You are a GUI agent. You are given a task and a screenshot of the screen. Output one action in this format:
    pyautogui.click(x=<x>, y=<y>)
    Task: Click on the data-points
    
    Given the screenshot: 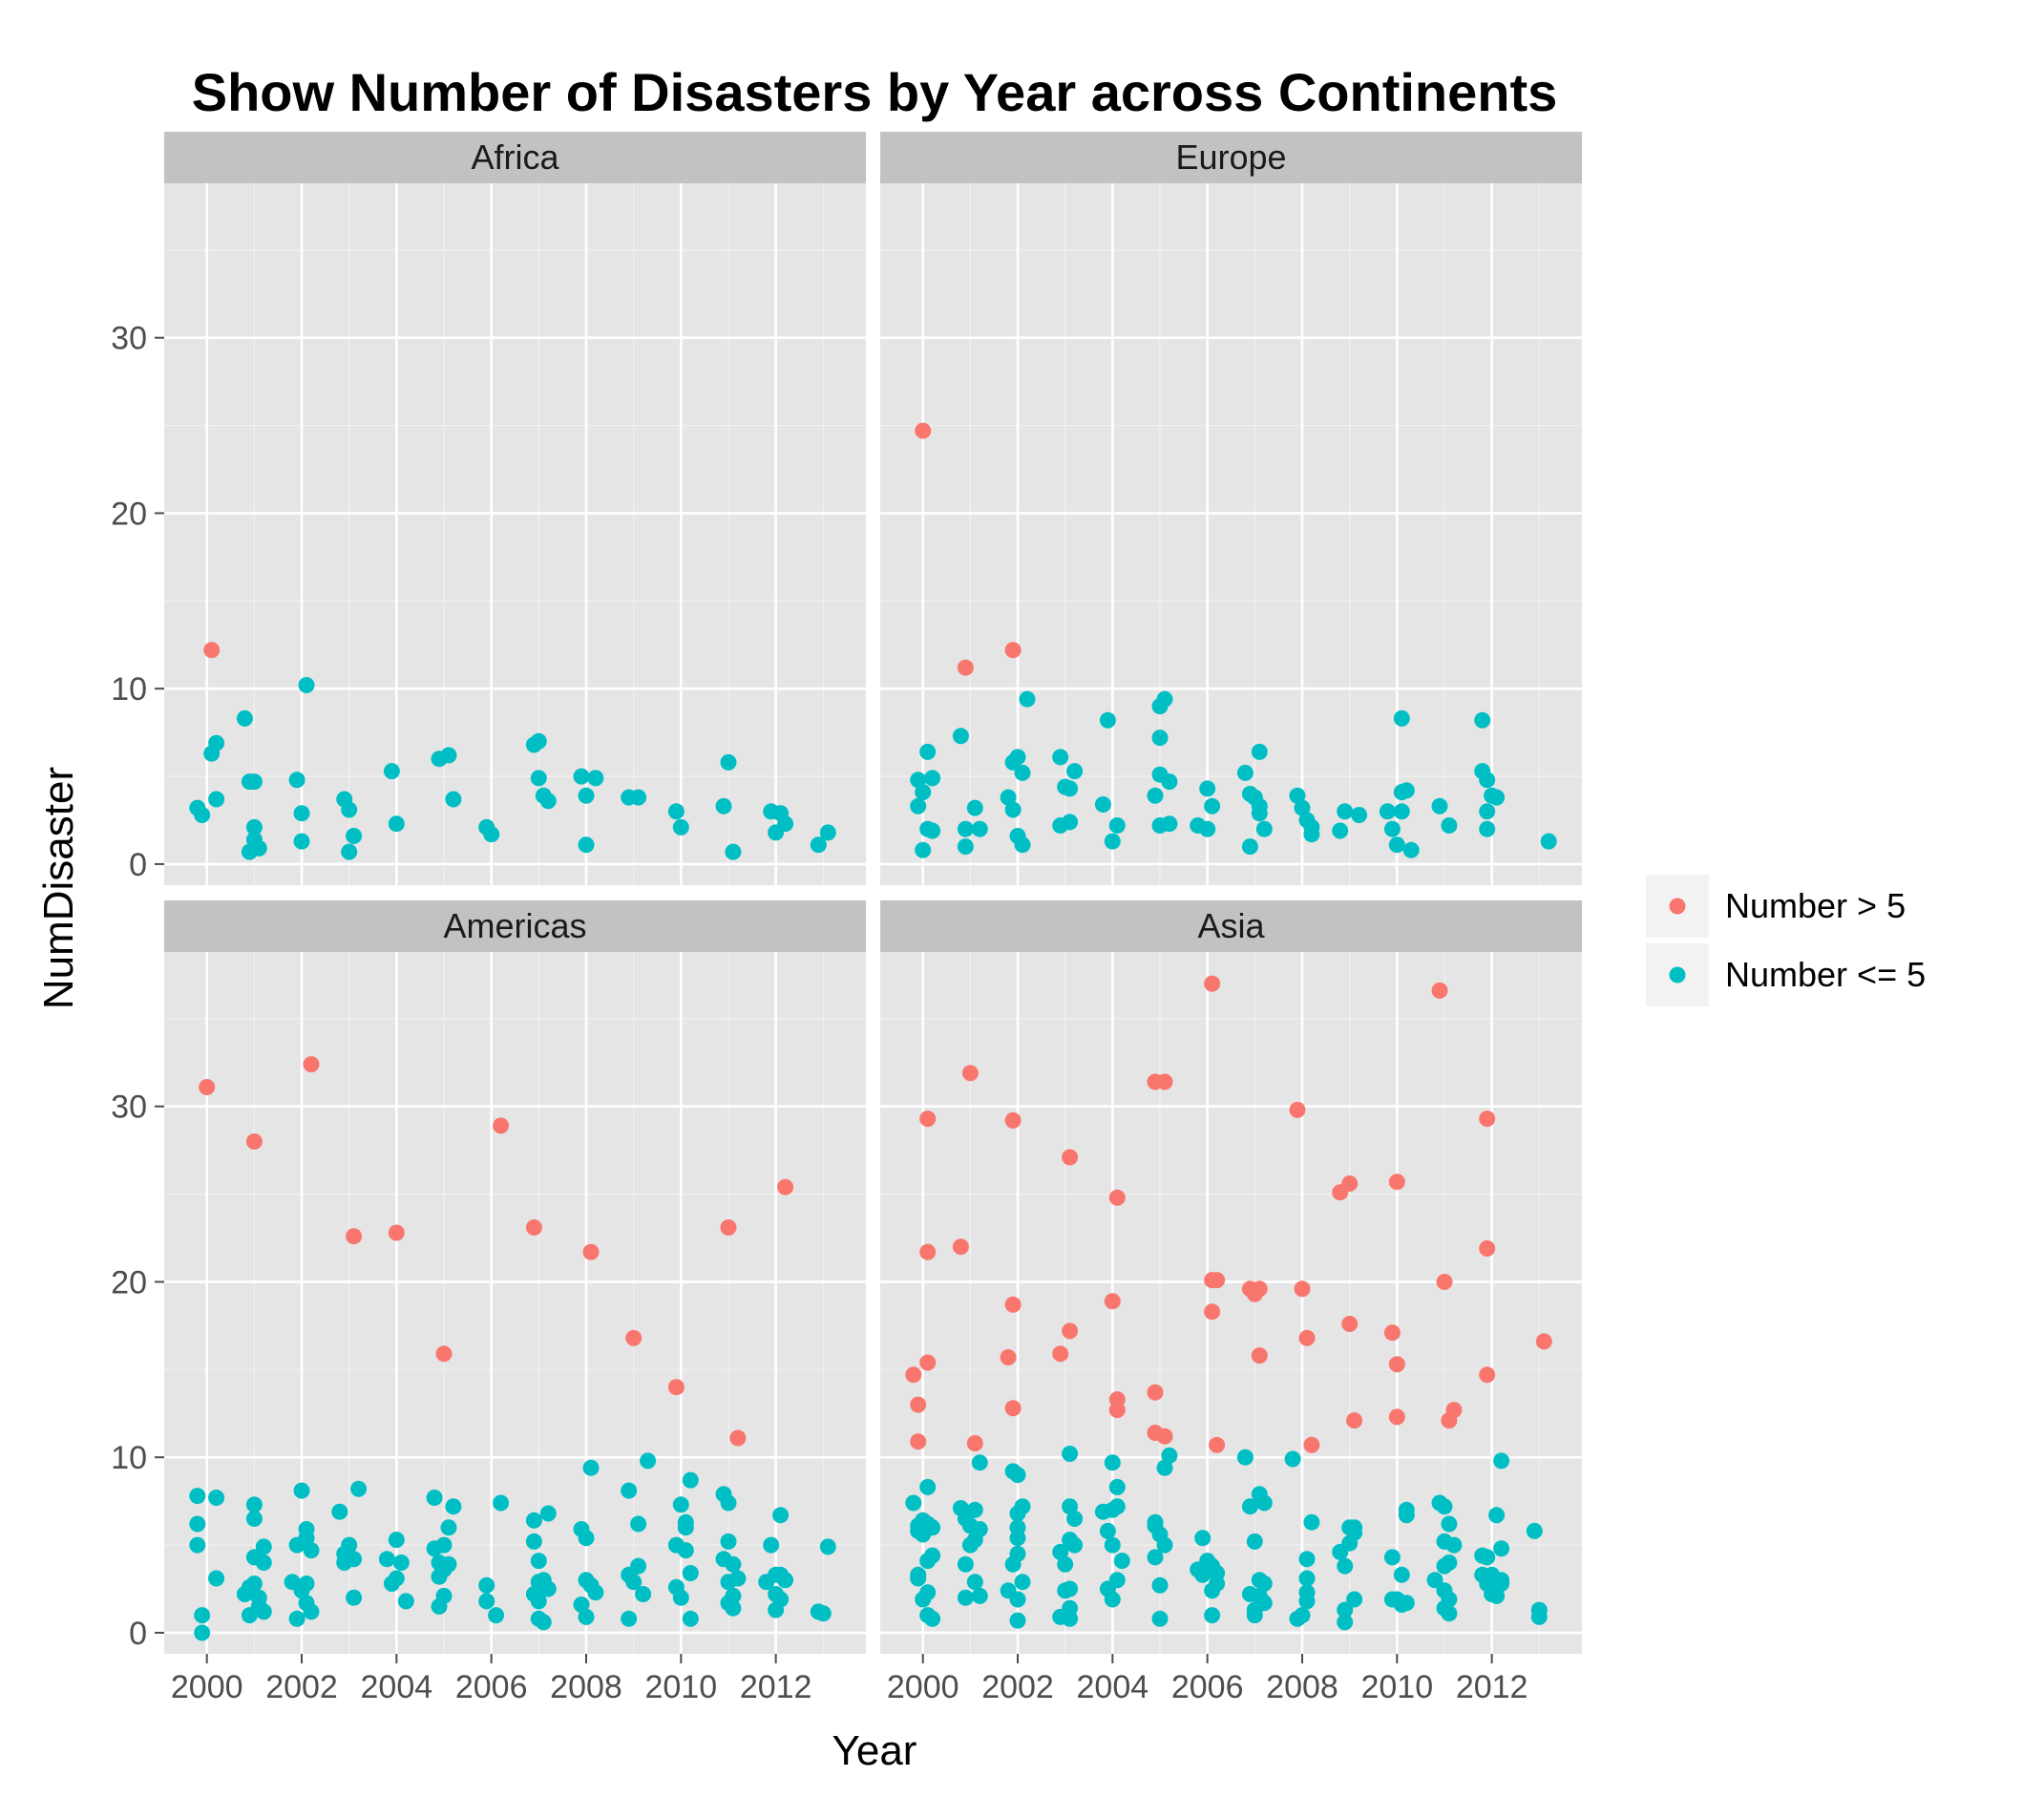 What is the action you would take?
    pyautogui.click(x=1233, y=640)
    